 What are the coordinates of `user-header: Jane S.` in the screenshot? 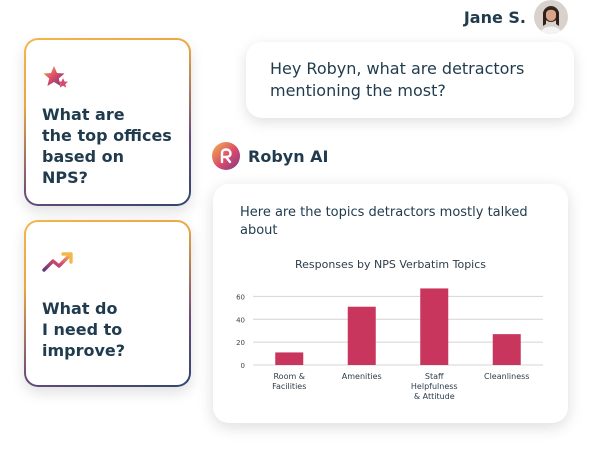 It's located at (516, 17).